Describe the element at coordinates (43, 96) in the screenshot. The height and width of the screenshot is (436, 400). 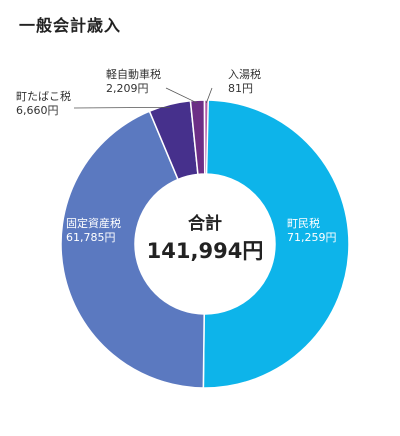
I see `slice-label-2: 町たばこ税` at that location.